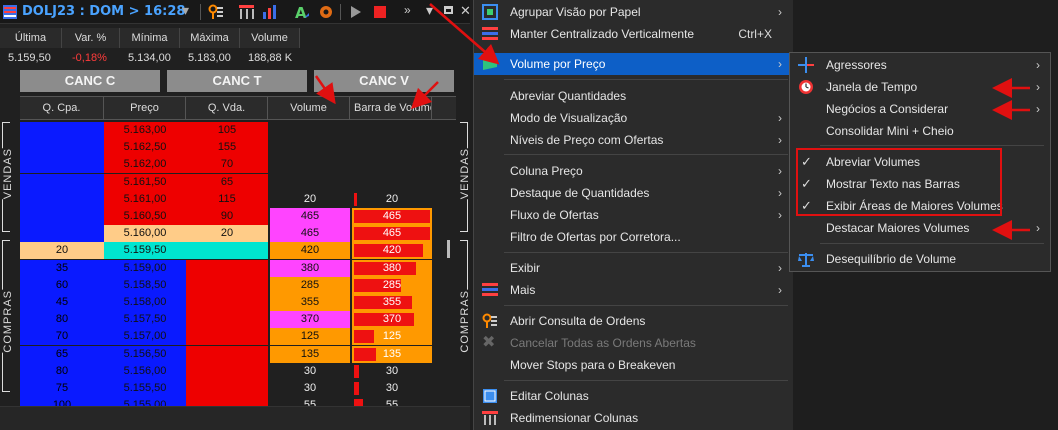  I want to click on cell-preco: 5.158,00, so click(145, 302).